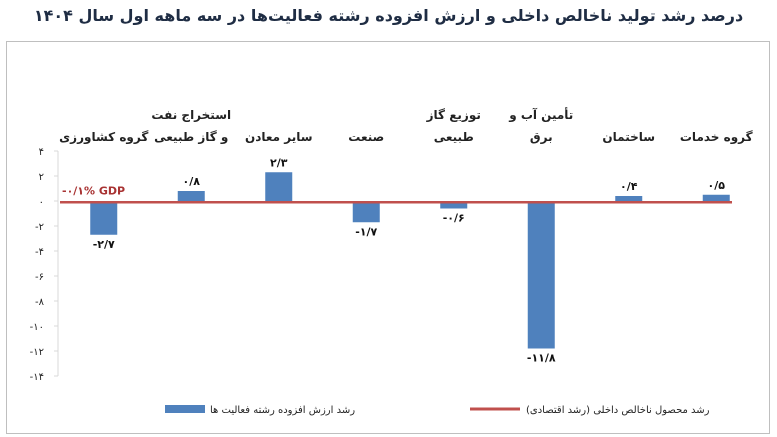  I want to click on bar-data-label: -۱/۷, so click(366, 231).